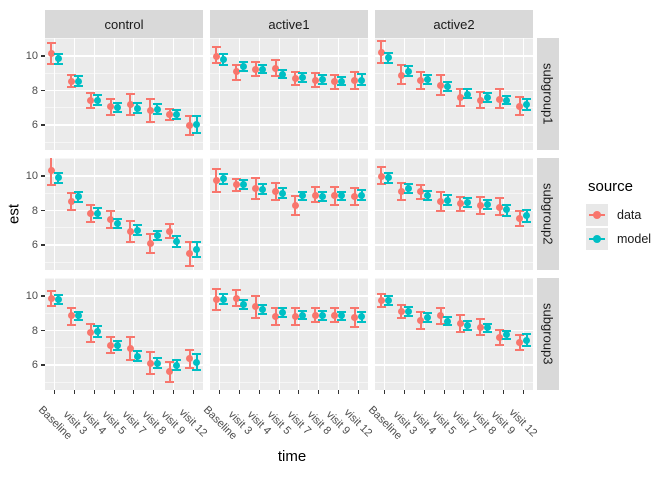 The height and width of the screenshot is (480, 672). I want to click on facet-panel-active2-subgroup1, so click(454, 94).